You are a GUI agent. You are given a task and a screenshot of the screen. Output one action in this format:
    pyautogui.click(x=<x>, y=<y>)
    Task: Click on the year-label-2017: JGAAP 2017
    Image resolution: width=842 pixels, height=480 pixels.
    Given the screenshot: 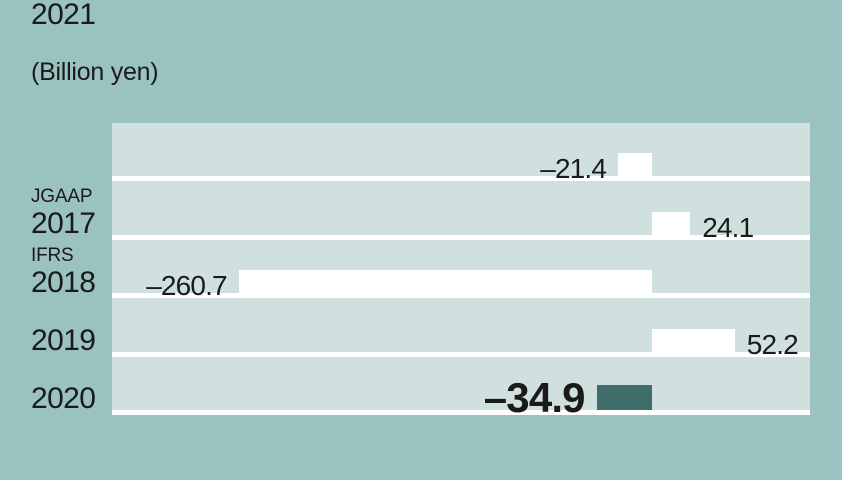 What is the action you would take?
    pyautogui.click(x=63, y=213)
    